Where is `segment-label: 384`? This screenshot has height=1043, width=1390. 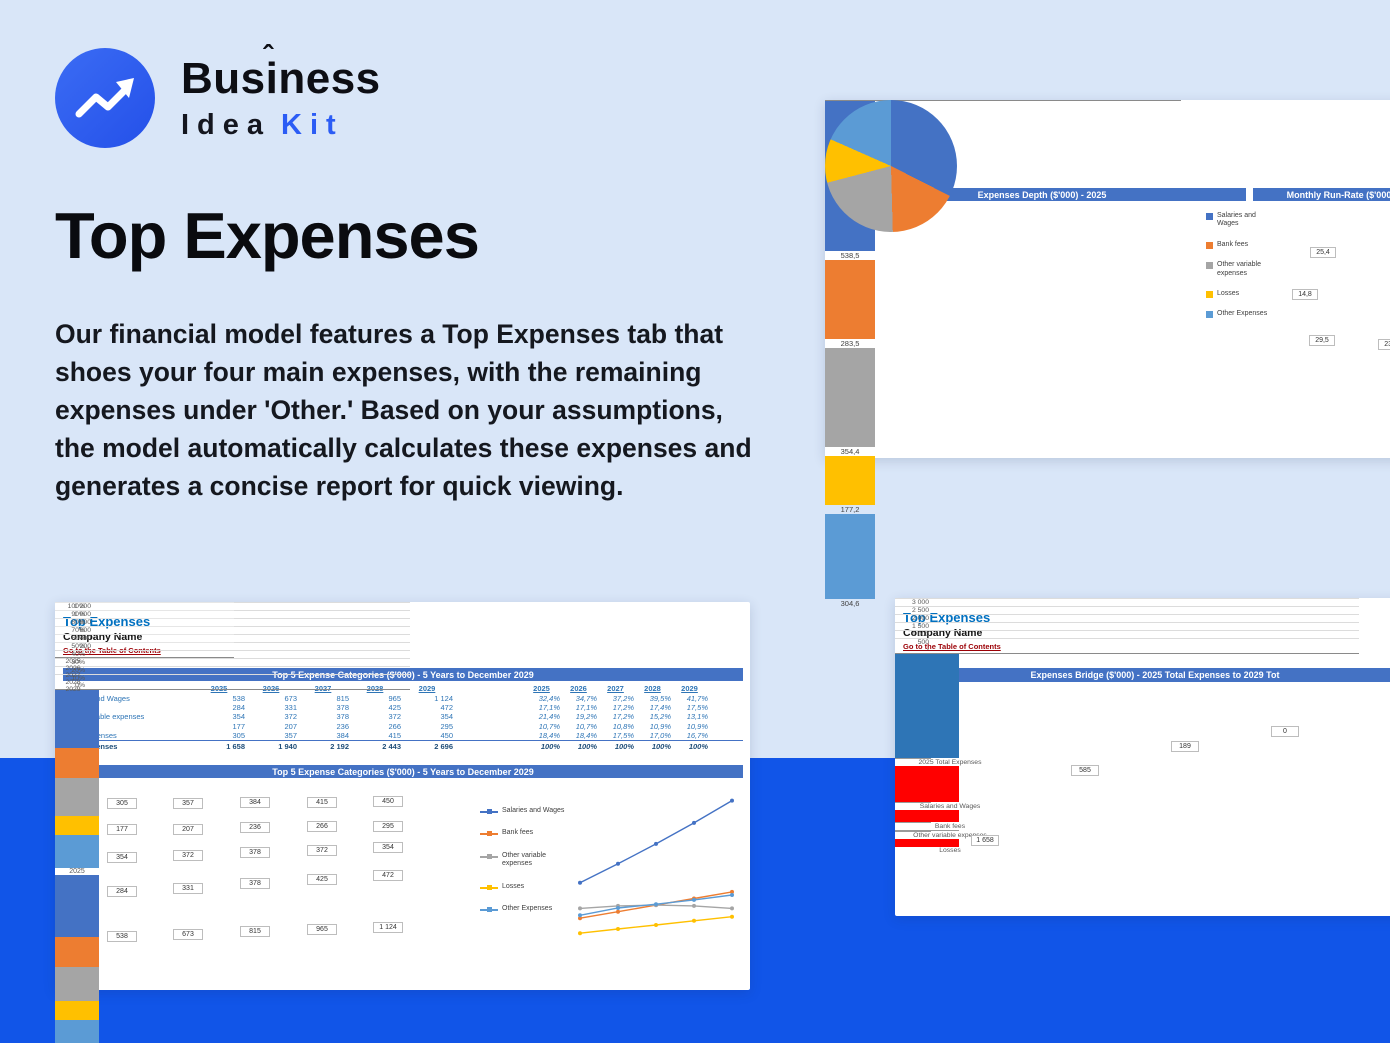 segment-label: 384 is located at coordinates (255, 803).